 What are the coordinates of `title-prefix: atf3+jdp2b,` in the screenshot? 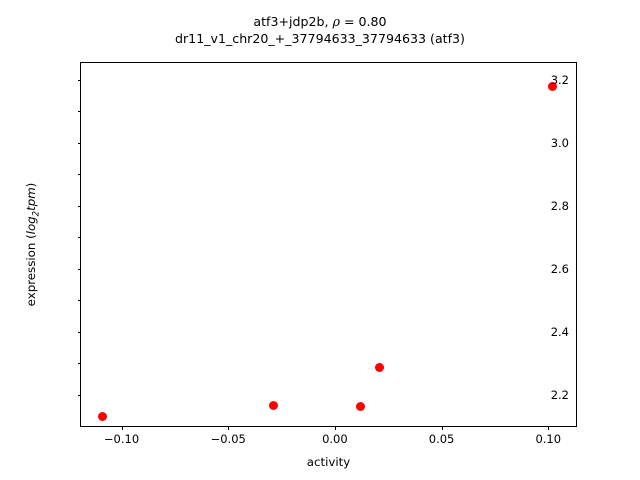 It's located at (293, 21).